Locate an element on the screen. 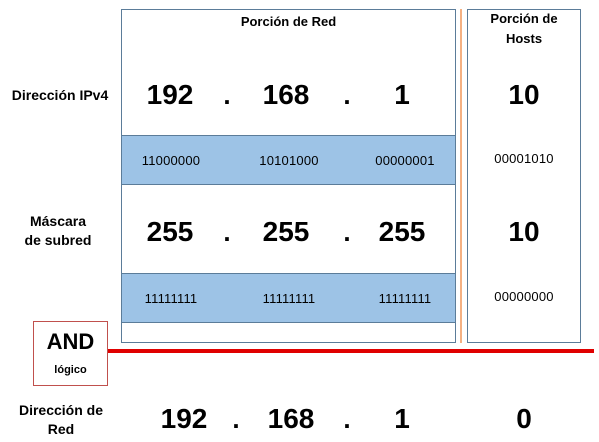 This screenshot has width=599, height=442. mask-octet-3: 255 is located at coordinates (402, 231).